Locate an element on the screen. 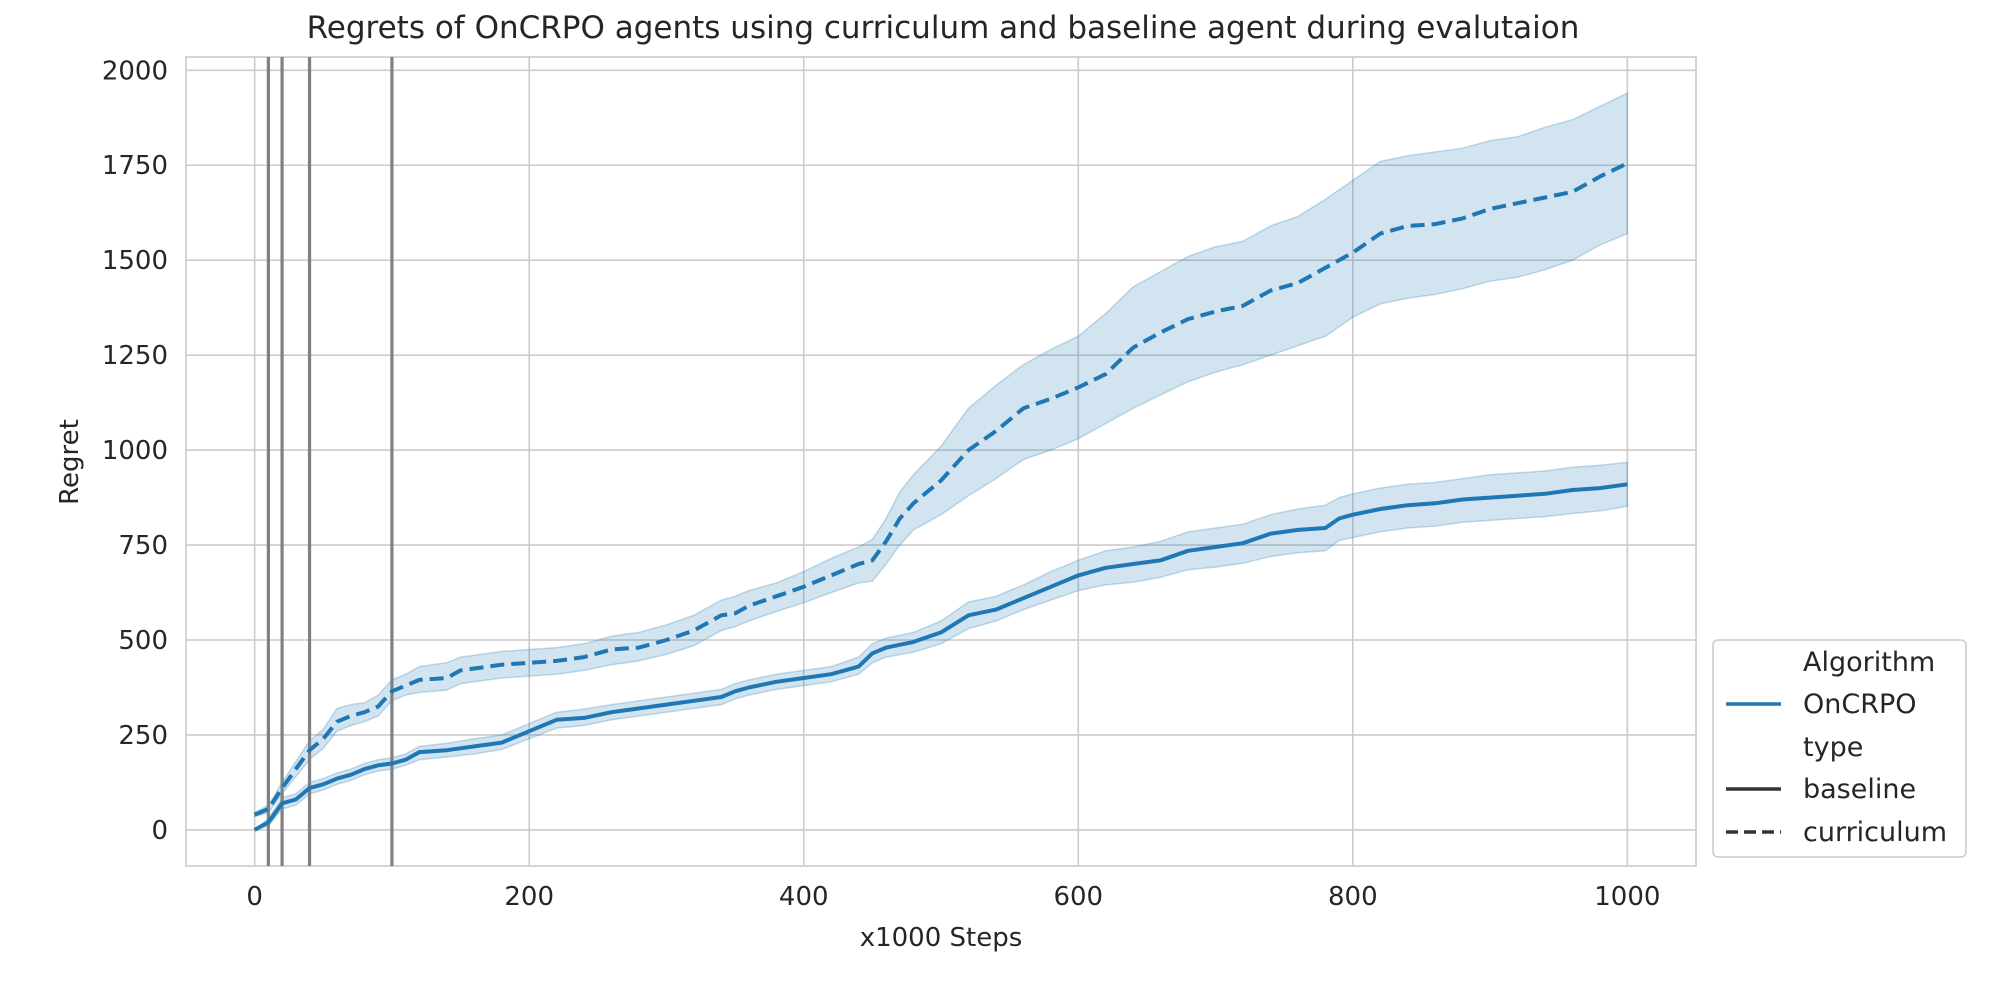  x-tick-label: 400 is located at coordinates (804, 897).